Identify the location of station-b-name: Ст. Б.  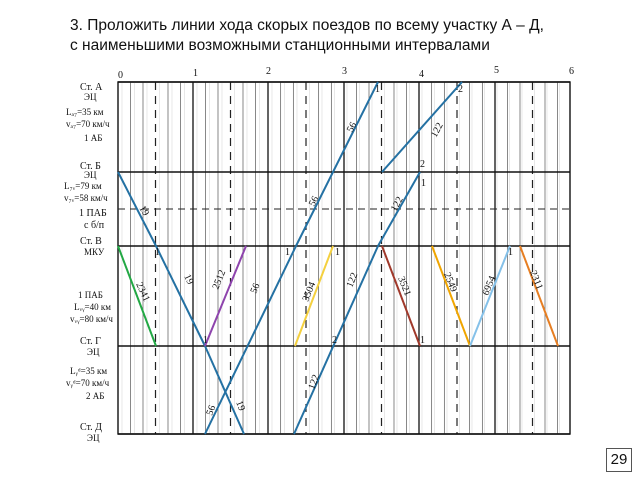
(90, 166).